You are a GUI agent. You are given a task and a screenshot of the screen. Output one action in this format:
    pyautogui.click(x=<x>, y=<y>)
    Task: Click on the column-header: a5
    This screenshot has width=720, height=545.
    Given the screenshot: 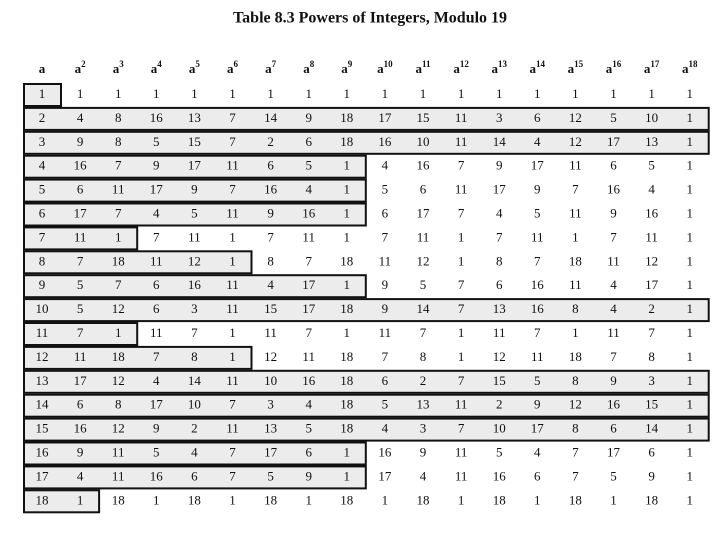 What is the action you would take?
    pyautogui.click(x=195, y=67)
    